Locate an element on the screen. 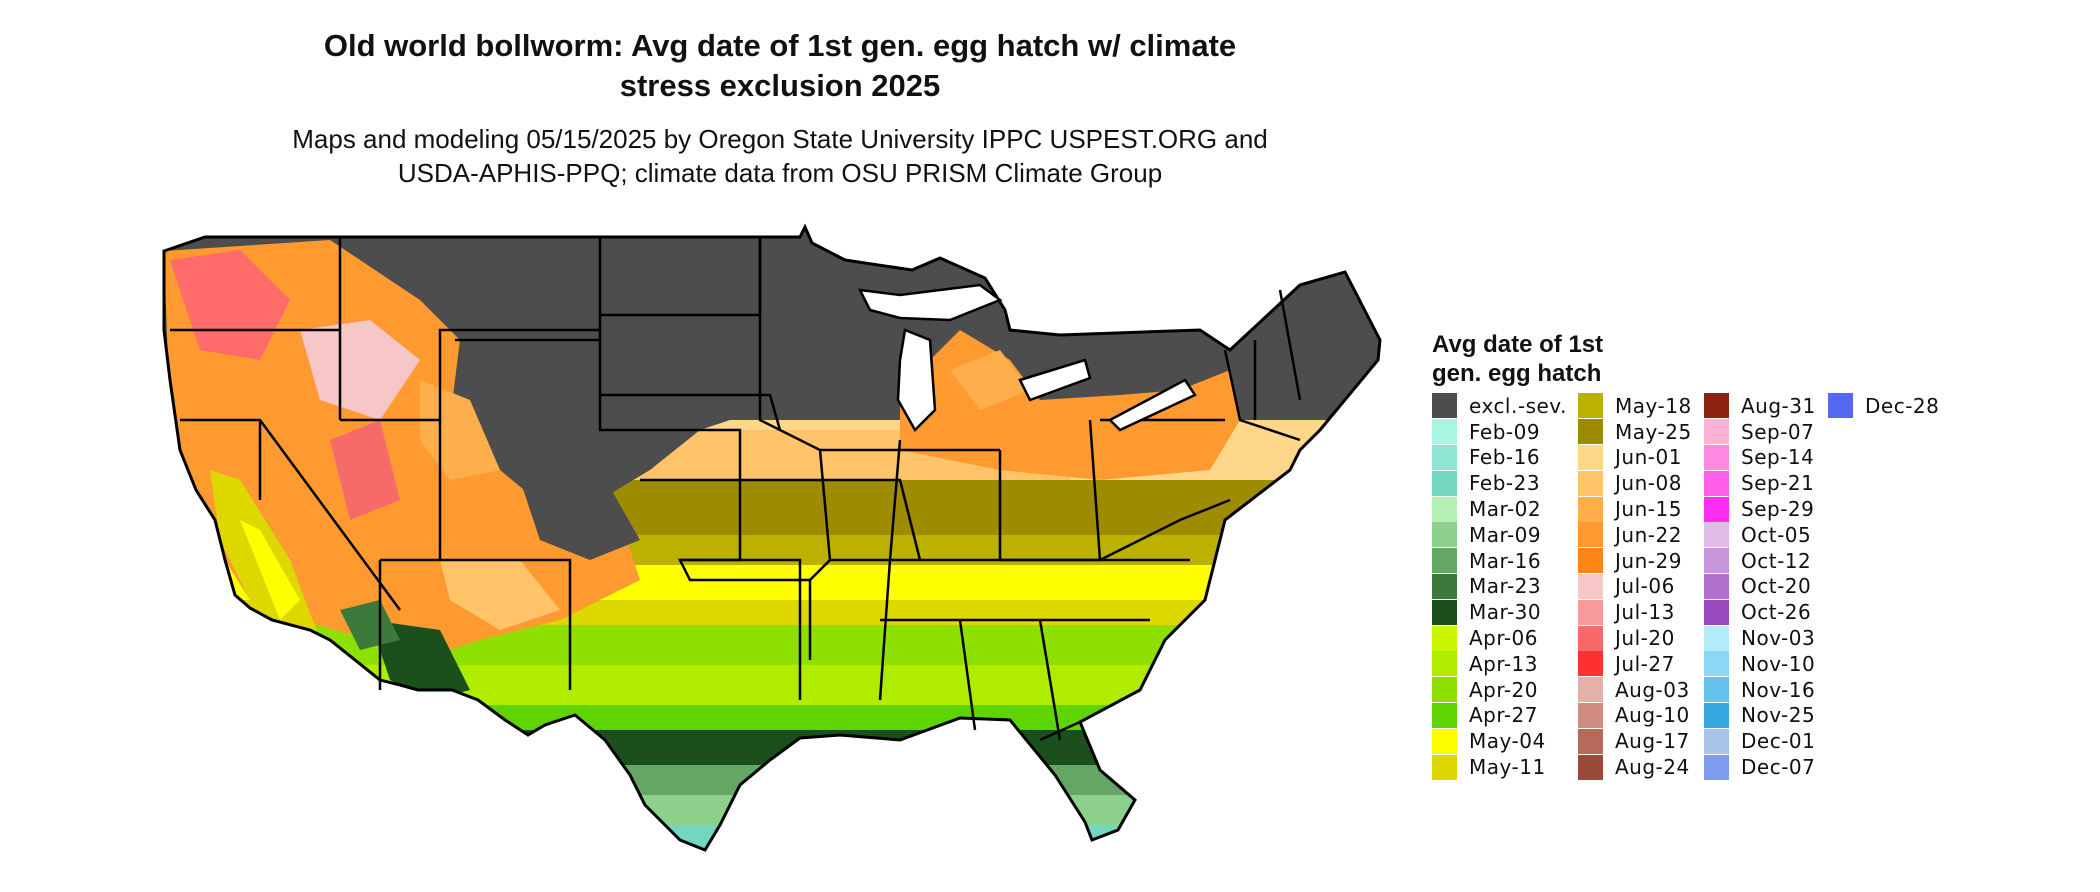  legend-label: excl.-sev. is located at coordinates (1518, 405).